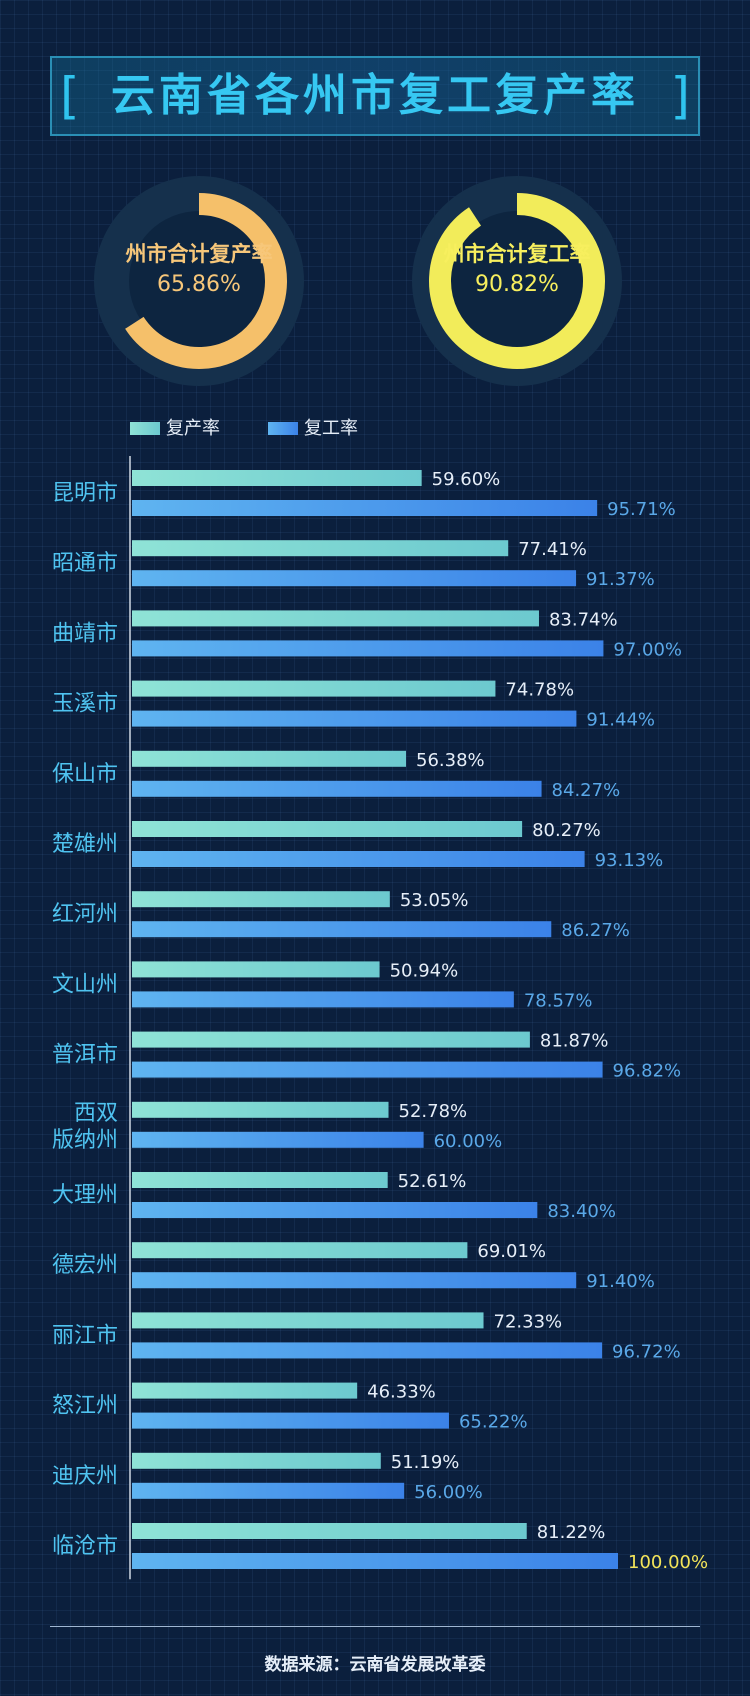  Describe the element at coordinates (193, 428) in the screenshot. I see `legend-label-production: 复产率` at that location.